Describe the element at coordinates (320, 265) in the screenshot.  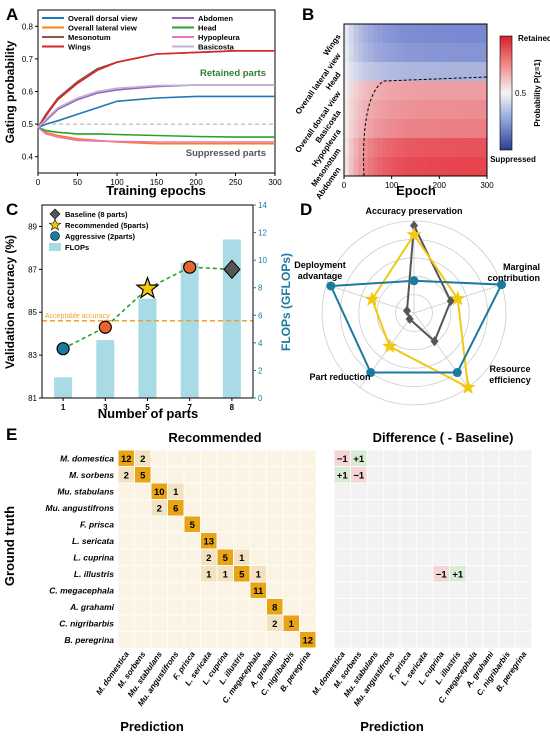
I see `radar-axis-label-line: Deployment` at that location.